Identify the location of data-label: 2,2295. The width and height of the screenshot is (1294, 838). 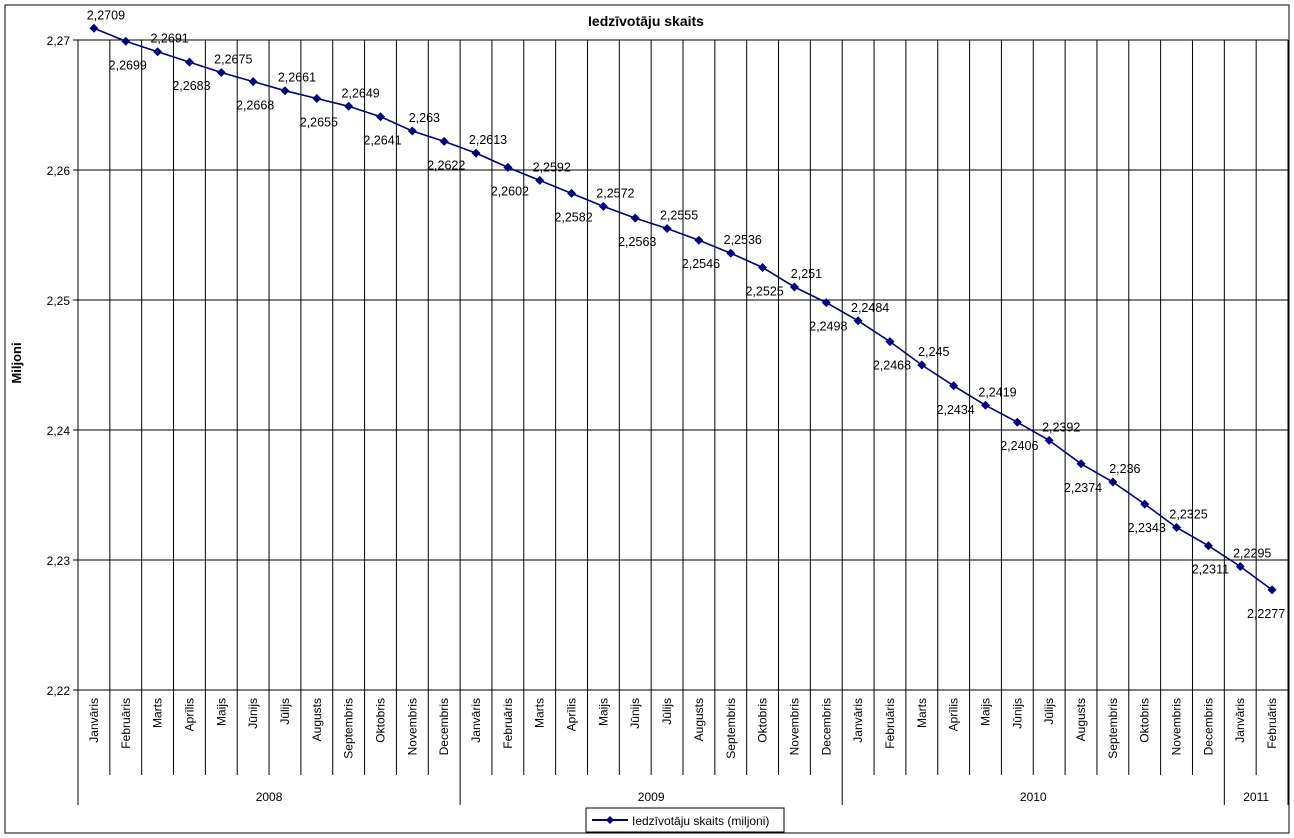
(1252, 554).